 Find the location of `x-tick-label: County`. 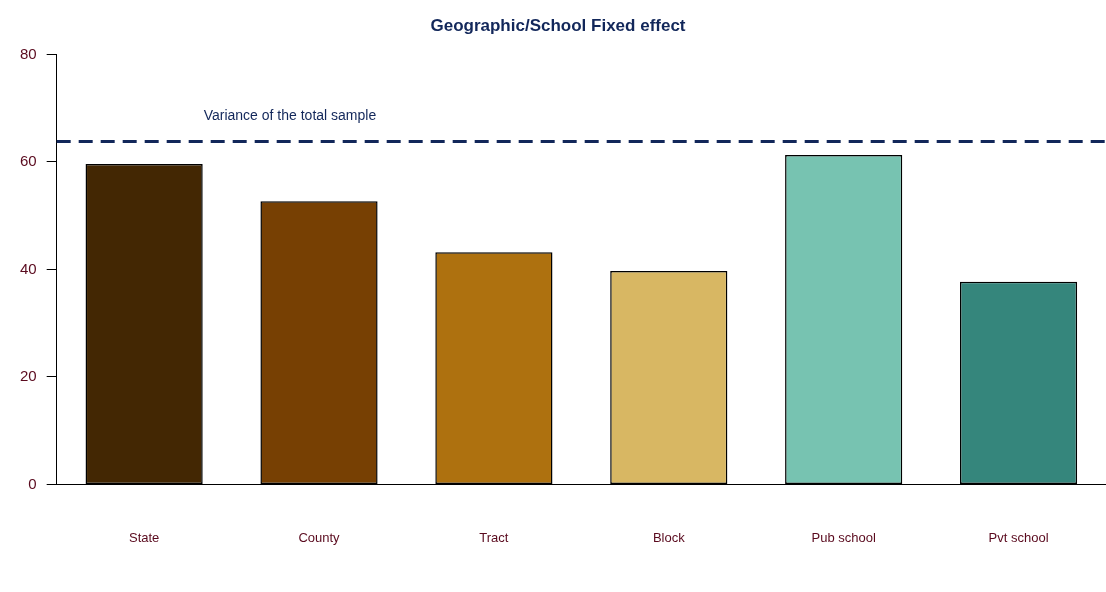

x-tick-label: County is located at coordinates (319, 537).